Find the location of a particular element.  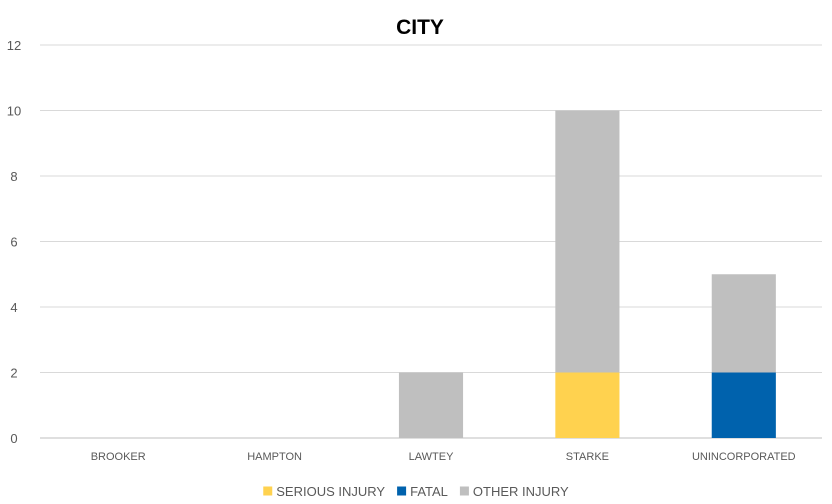

x-category-label: STARKE is located at coordinates (587, 457).